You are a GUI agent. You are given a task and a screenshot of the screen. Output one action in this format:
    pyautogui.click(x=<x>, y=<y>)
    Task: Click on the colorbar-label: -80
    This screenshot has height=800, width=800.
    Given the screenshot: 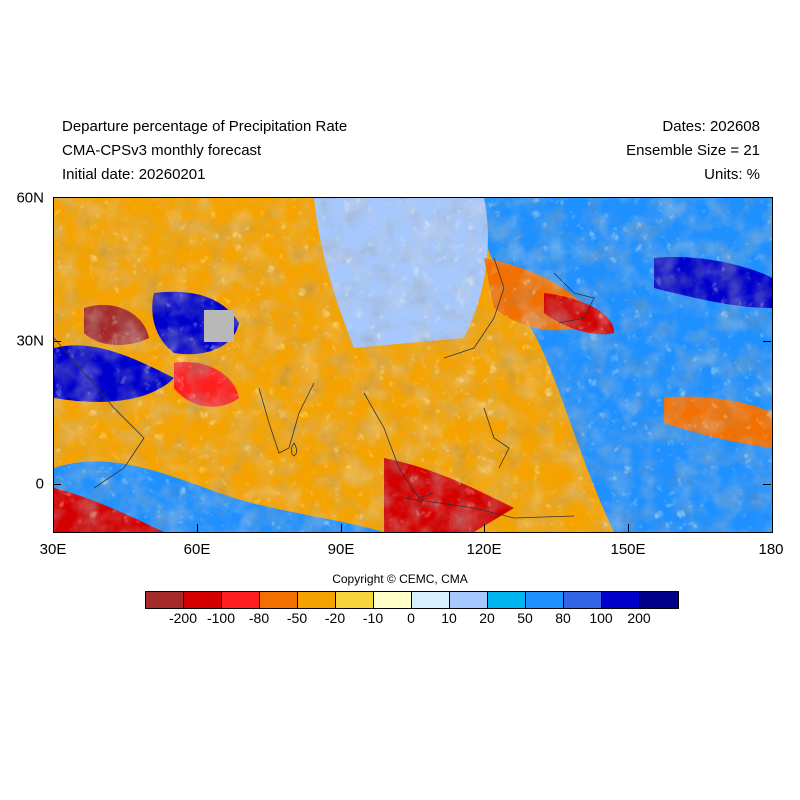 What is the action you would take?
    pyautogui.click(x=259, y=618)
    